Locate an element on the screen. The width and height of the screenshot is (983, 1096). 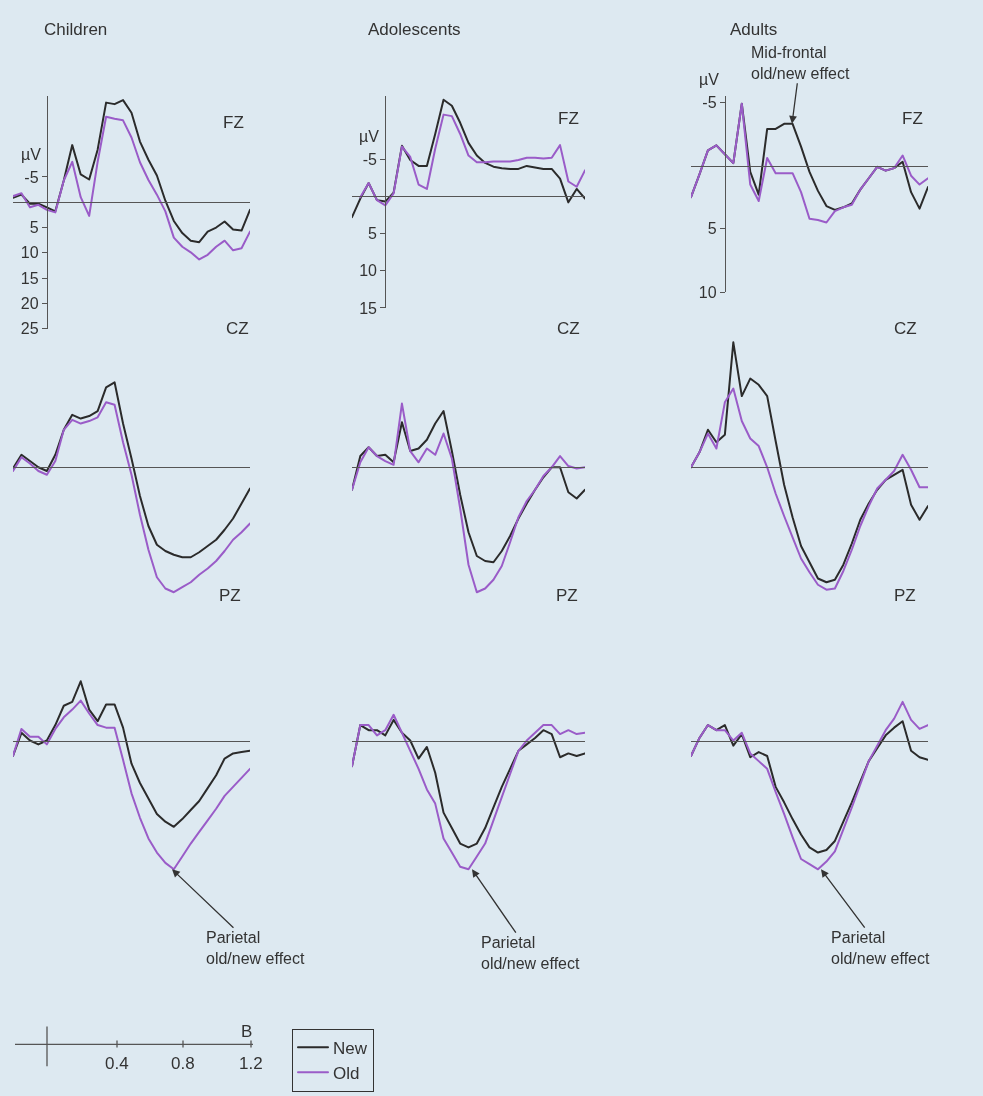
text: B is located at coordinates (247, 1031).